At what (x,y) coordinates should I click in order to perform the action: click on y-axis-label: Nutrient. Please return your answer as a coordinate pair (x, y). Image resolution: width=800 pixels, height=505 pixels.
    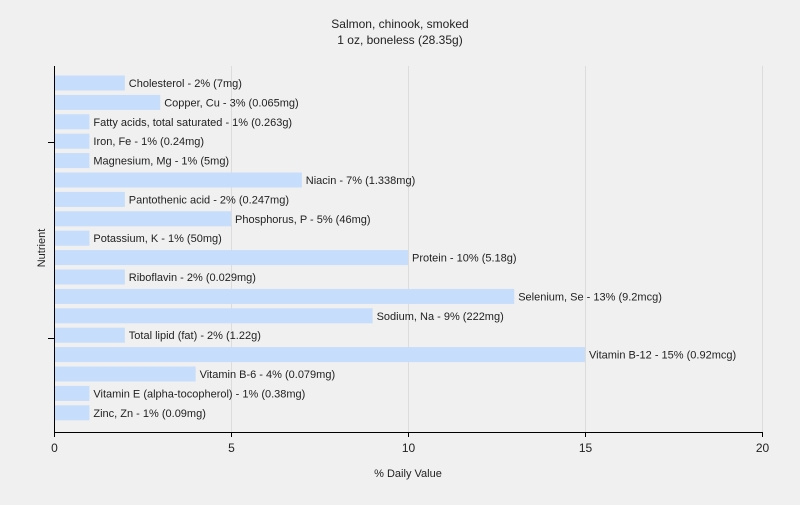
    Looking at the image, I should click on (42, 248).